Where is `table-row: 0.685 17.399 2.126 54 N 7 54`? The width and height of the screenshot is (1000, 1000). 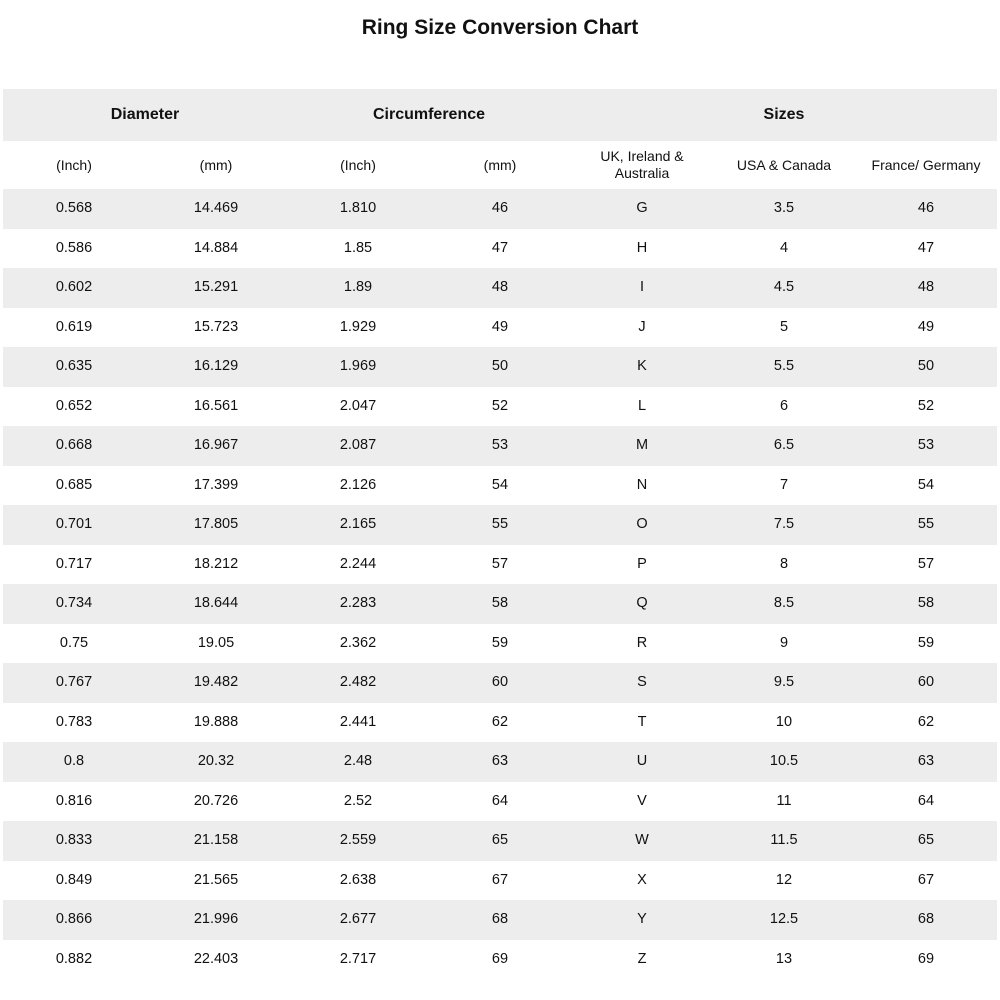
table-row: 0.685 17.399 2.126 54 N 7 54 is located at coordinates (500, 486).